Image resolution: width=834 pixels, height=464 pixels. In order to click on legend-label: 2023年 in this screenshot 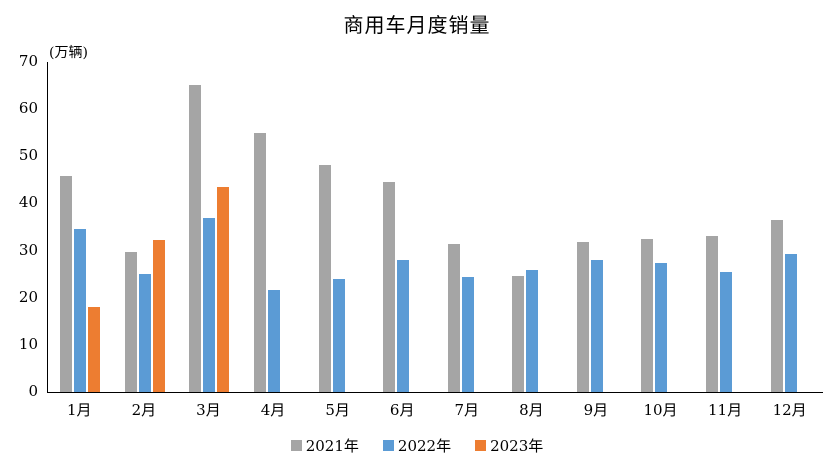, I will do `click(517, 446)`.